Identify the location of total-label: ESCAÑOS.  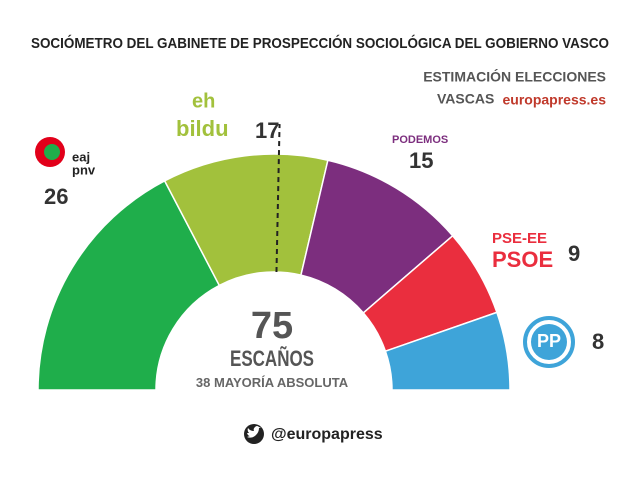
(272, 358).